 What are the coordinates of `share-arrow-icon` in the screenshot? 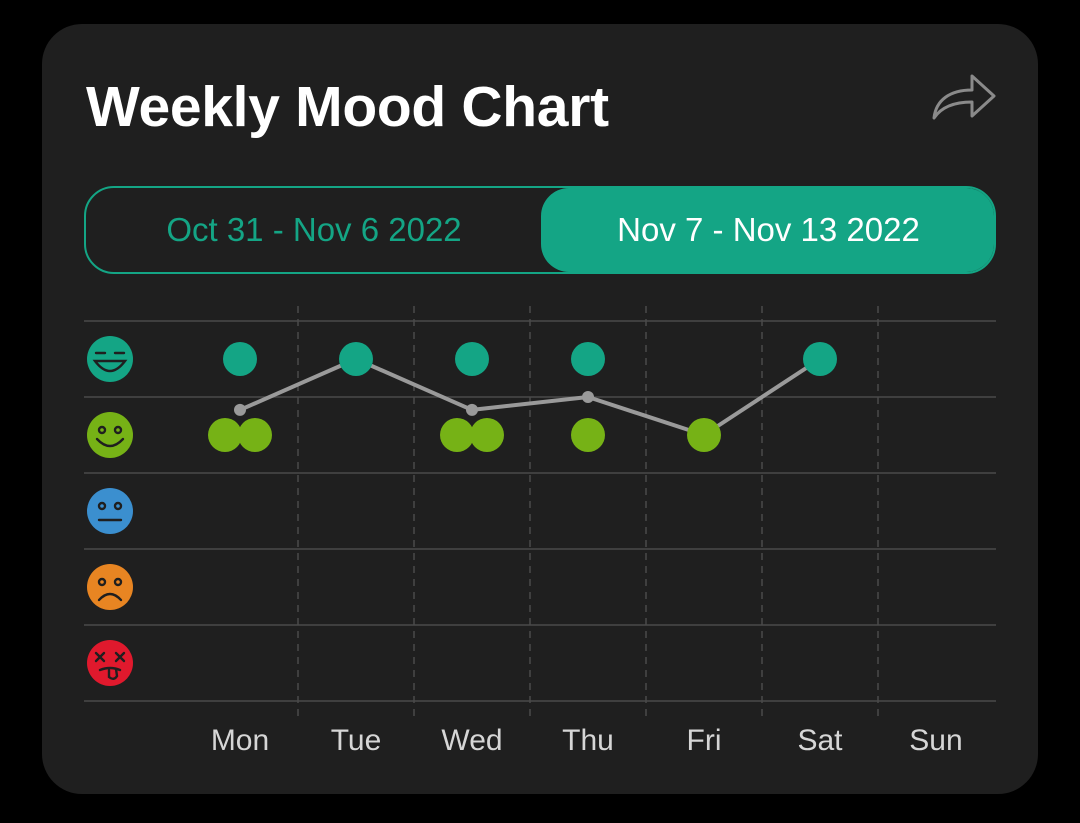 It's located at (964, 97).